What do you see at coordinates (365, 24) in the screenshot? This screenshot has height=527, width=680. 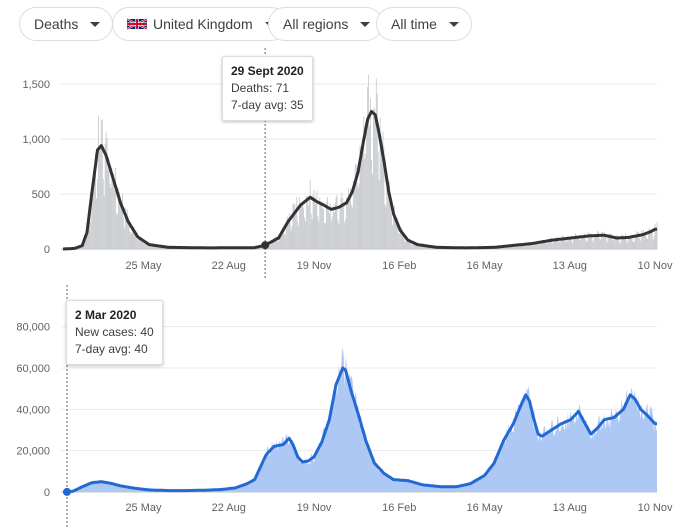 I see `chevron-down-icon` at bounding box center [365, 24].